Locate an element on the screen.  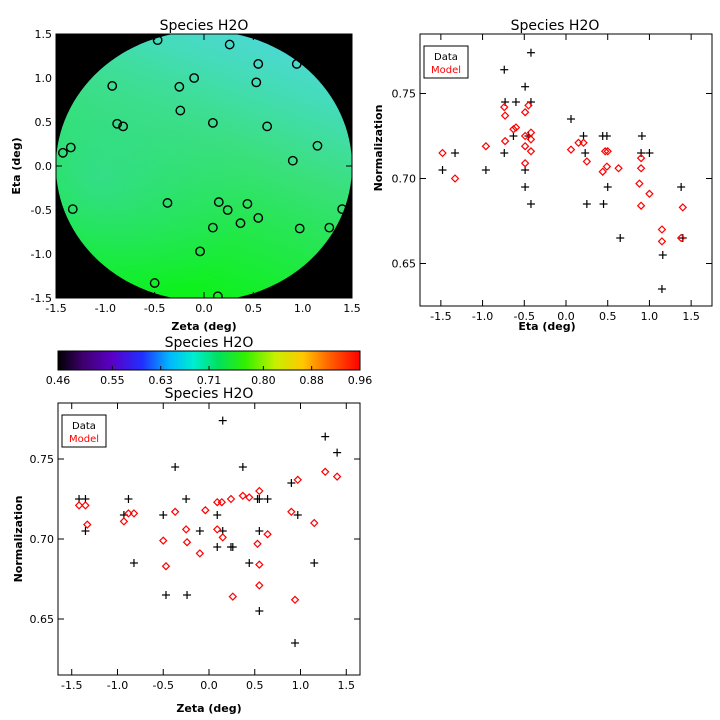
colorbar-tick-label: 0.80 is located at coordinates (263, 380).